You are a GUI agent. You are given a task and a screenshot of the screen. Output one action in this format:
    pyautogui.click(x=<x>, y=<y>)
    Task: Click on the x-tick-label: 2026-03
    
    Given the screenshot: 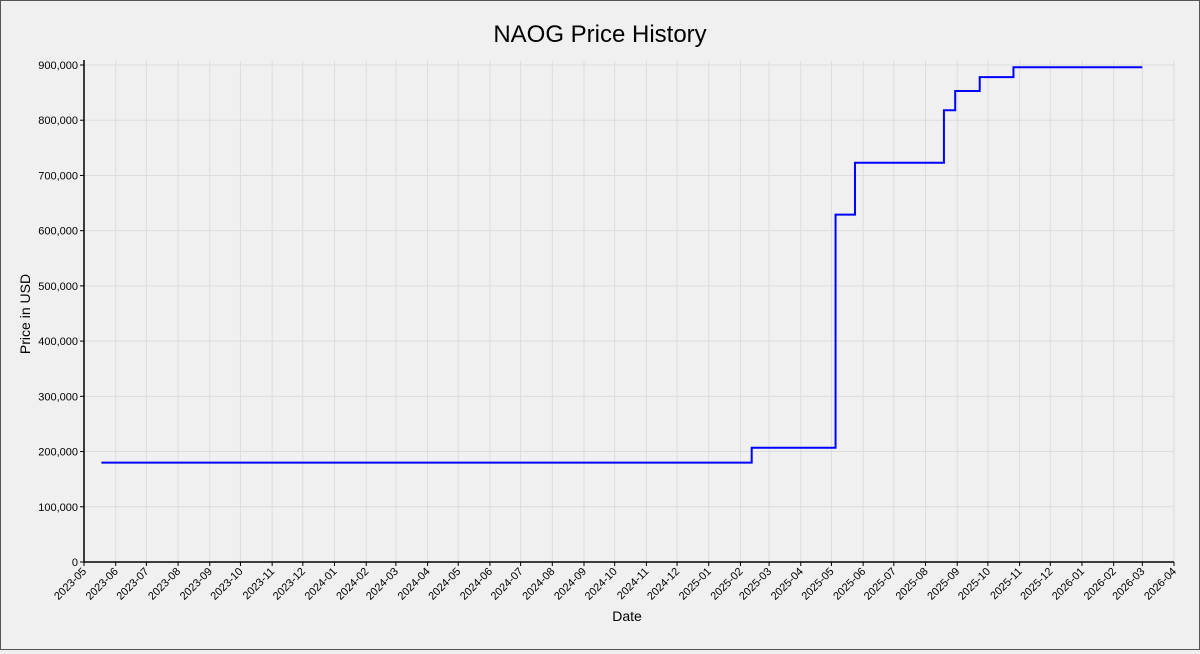 What is the action you would take?
    pyautogui.click(x=1128, y=584)
    